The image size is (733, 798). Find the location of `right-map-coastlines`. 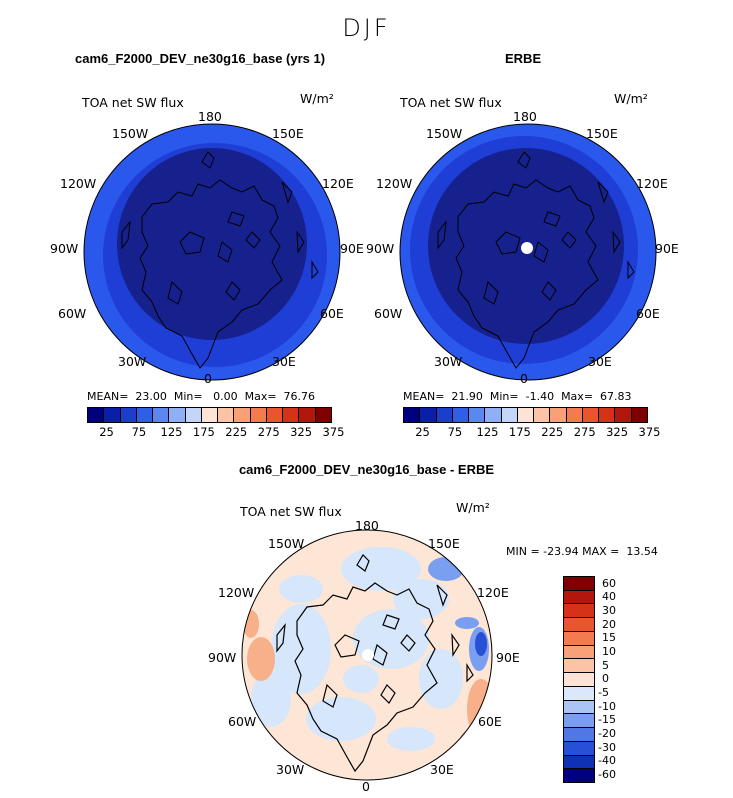

right-map-coastlines is located at coordinates (527, 260).